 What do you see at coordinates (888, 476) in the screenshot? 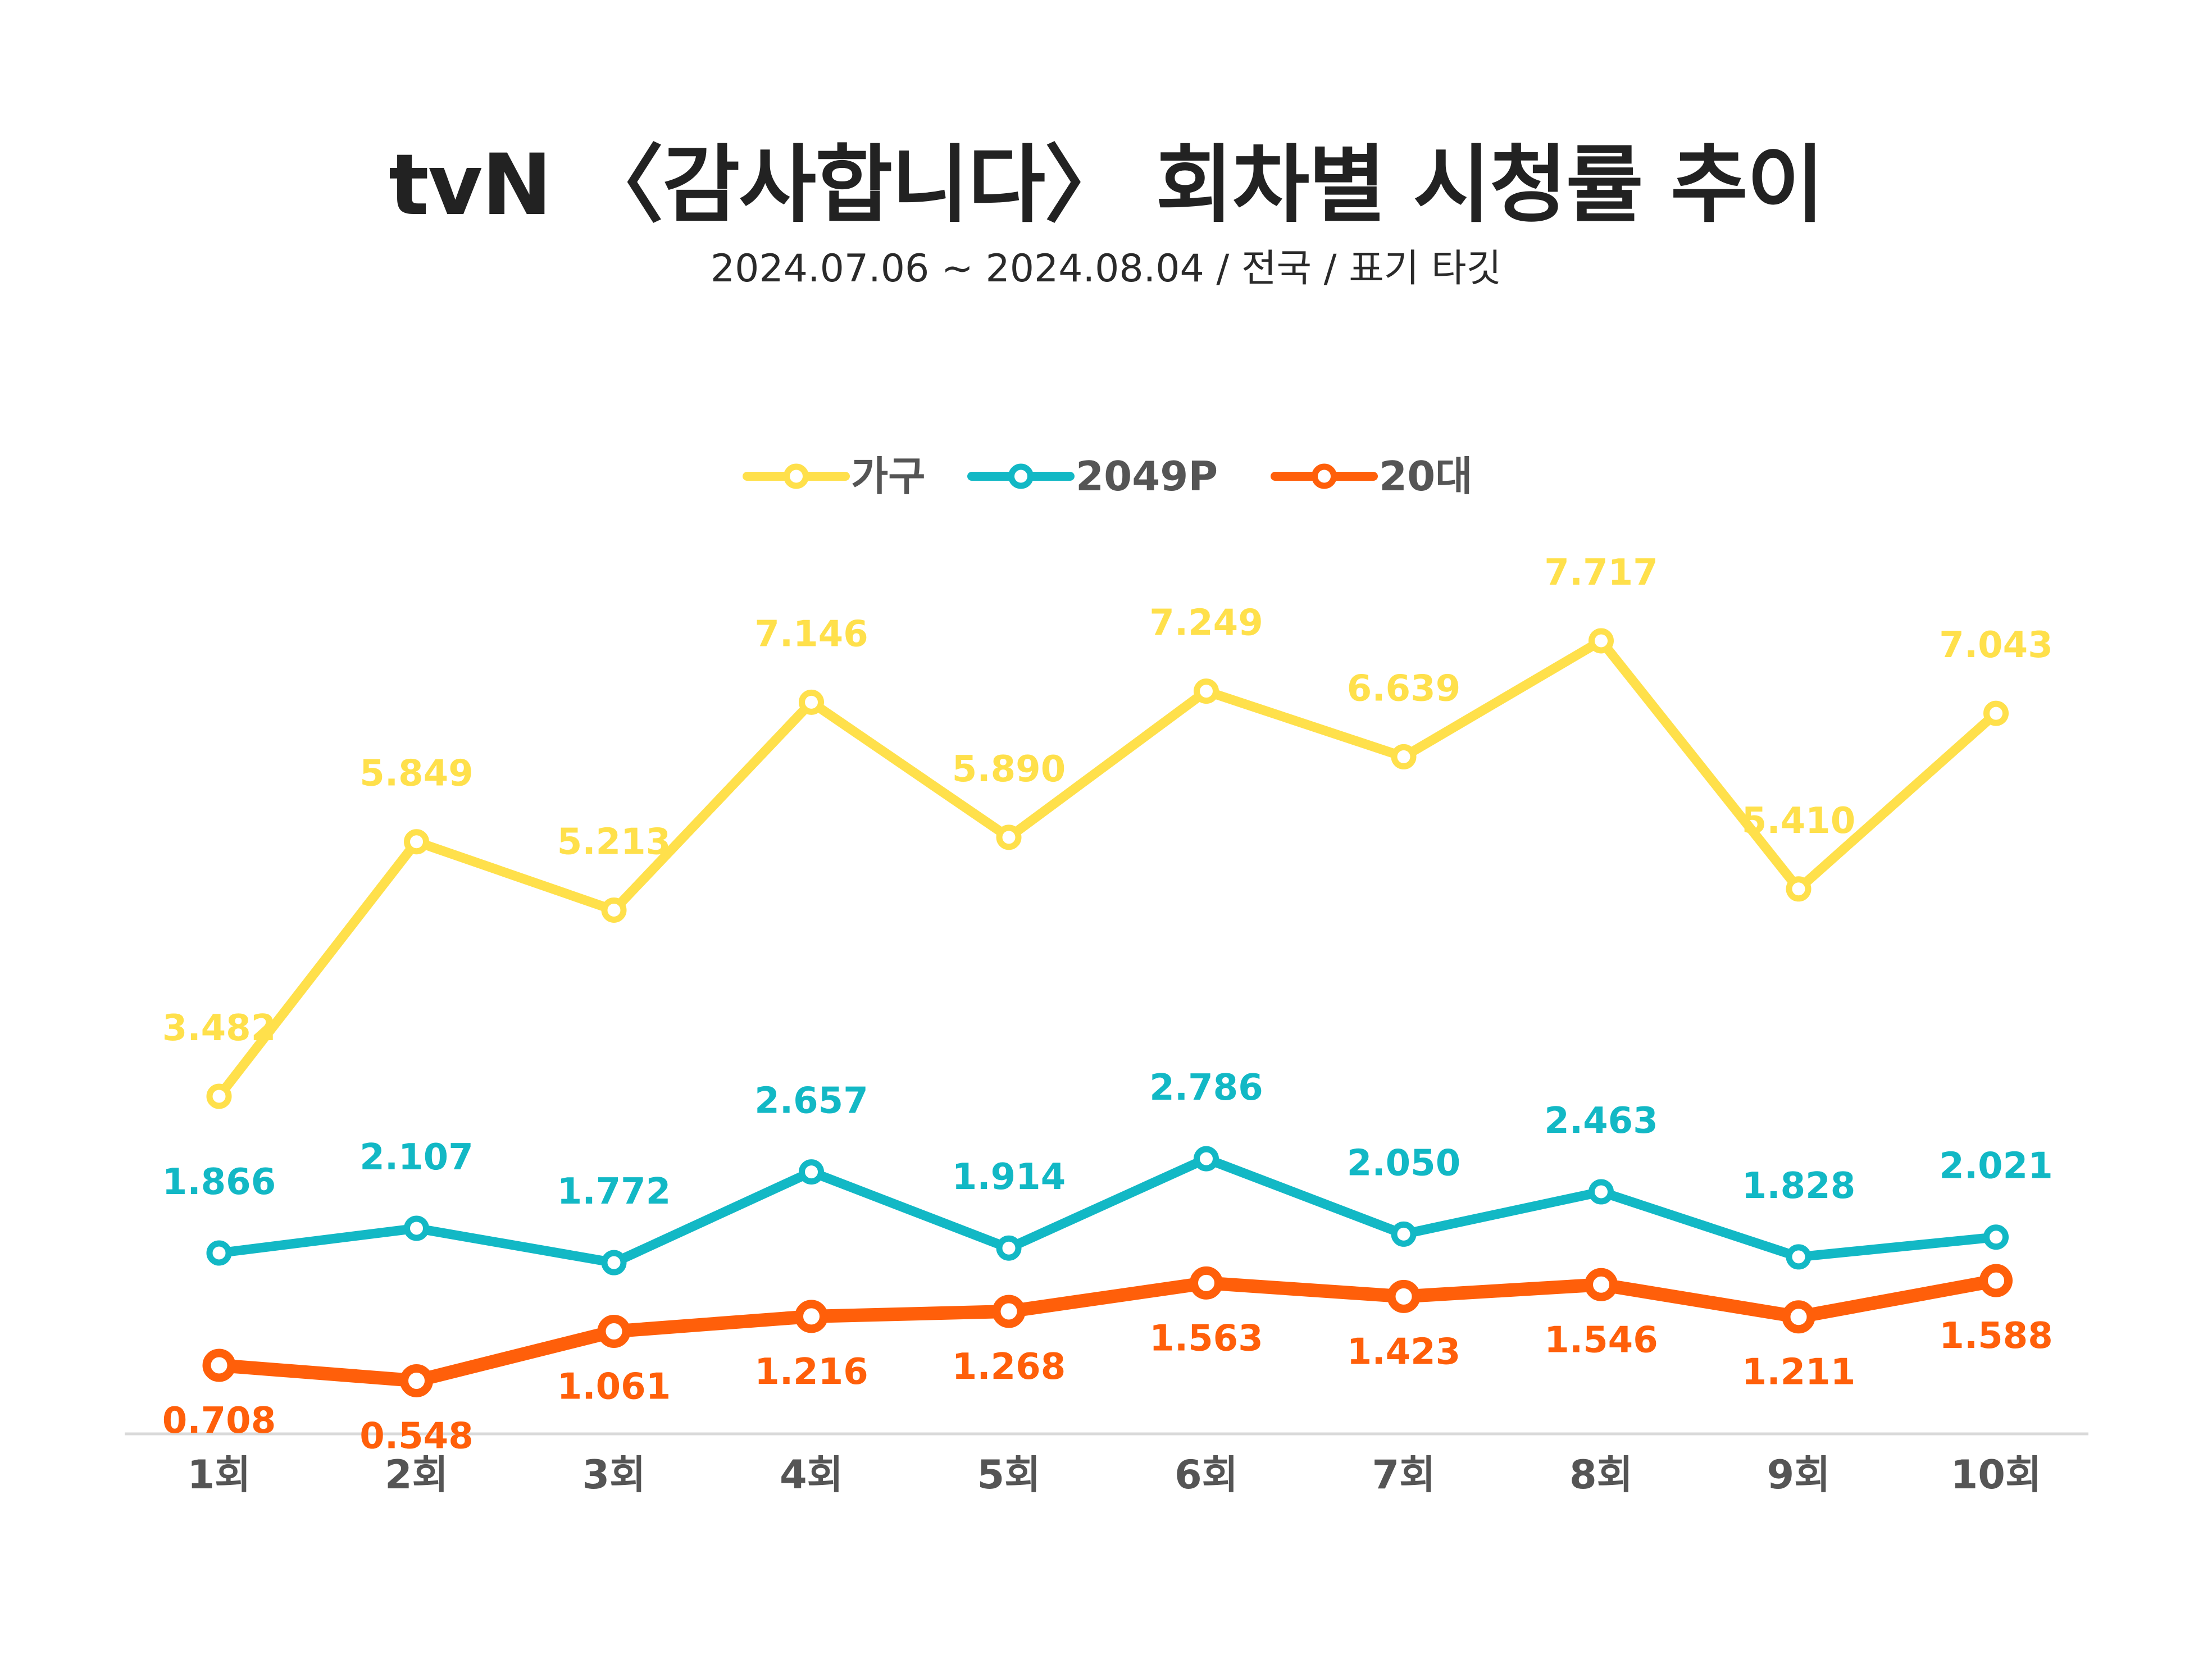
I see `legend-label: 가구` at bounding box center [888, 476].